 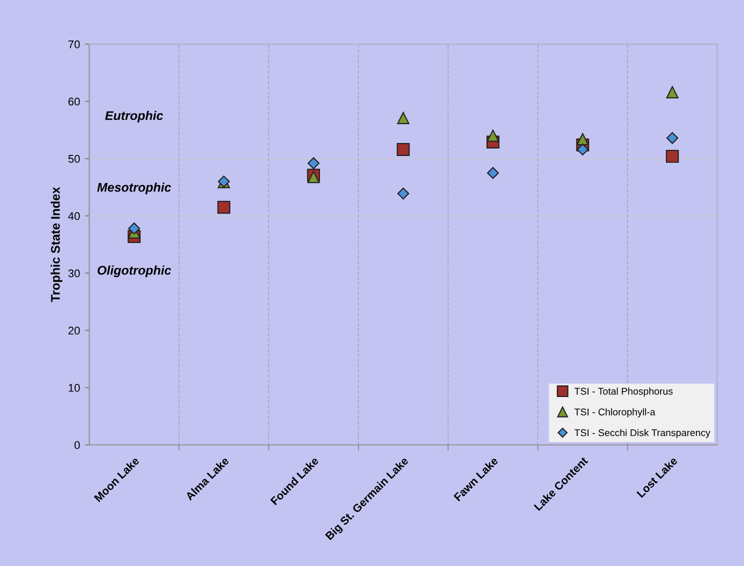 I want to click on legend-label: TSI - Secchi Disk Transparency, so click(x=642, y=433).